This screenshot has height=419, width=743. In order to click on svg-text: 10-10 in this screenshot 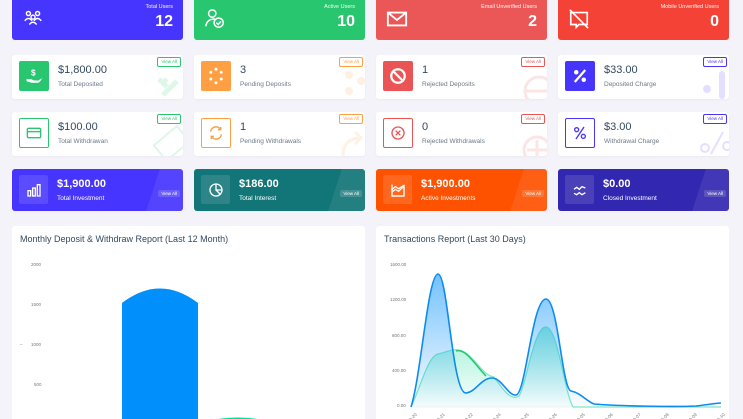, I will do `click(720, 415)`.